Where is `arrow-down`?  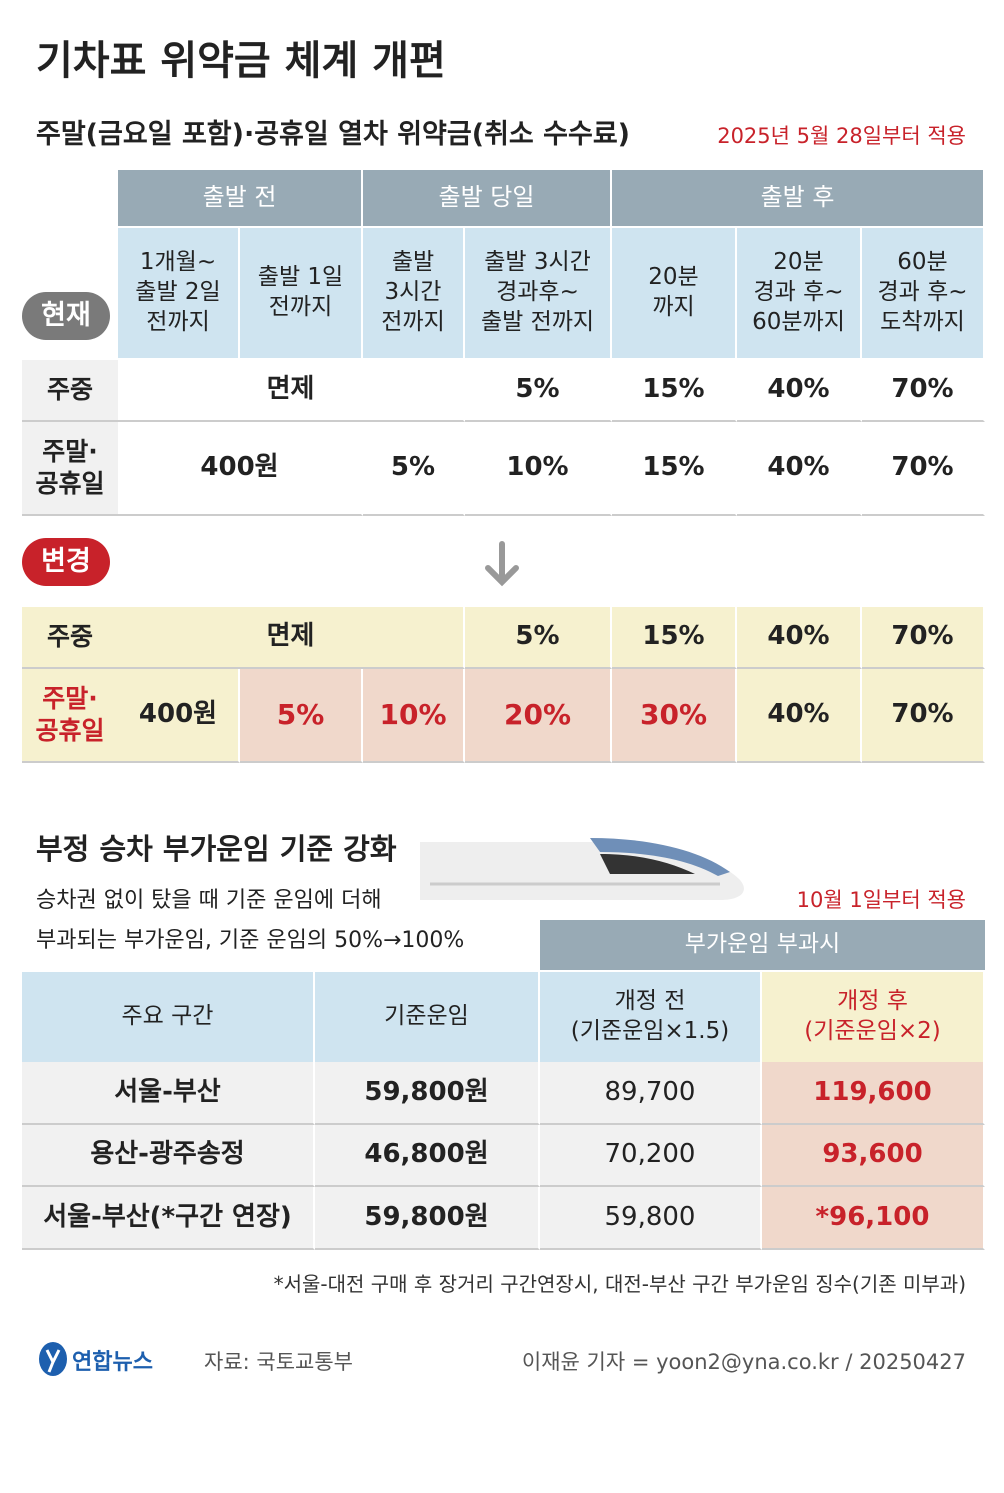
arrow-down is located at coordinates (502, 564).